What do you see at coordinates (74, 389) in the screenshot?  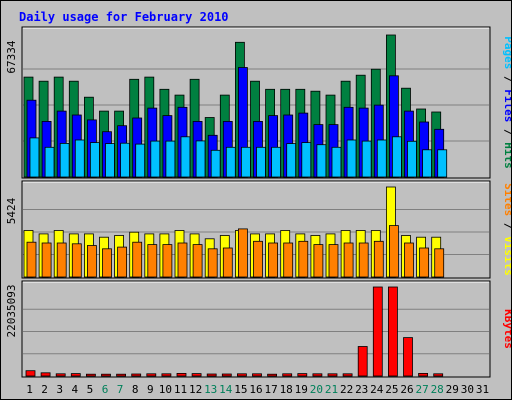 I see `x-tick-label-day-4: 4` at bounding box center [74, 389].